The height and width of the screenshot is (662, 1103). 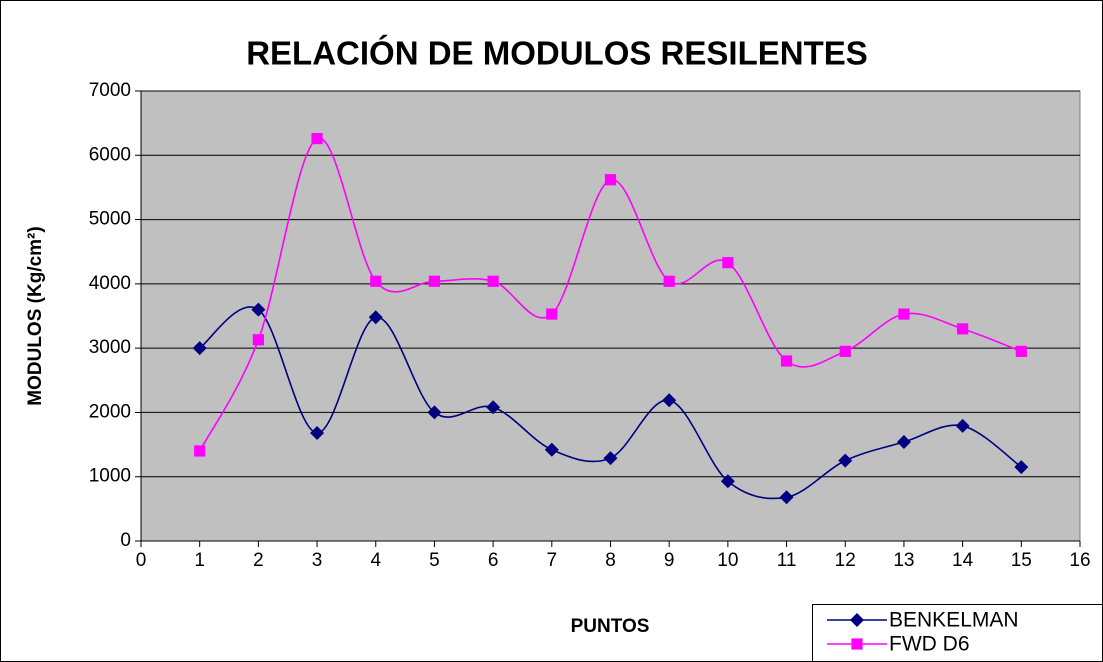 I want to click on chart-title: RELACIÓN DE MODULOS RESILENTES, so click(x=557, y=53).